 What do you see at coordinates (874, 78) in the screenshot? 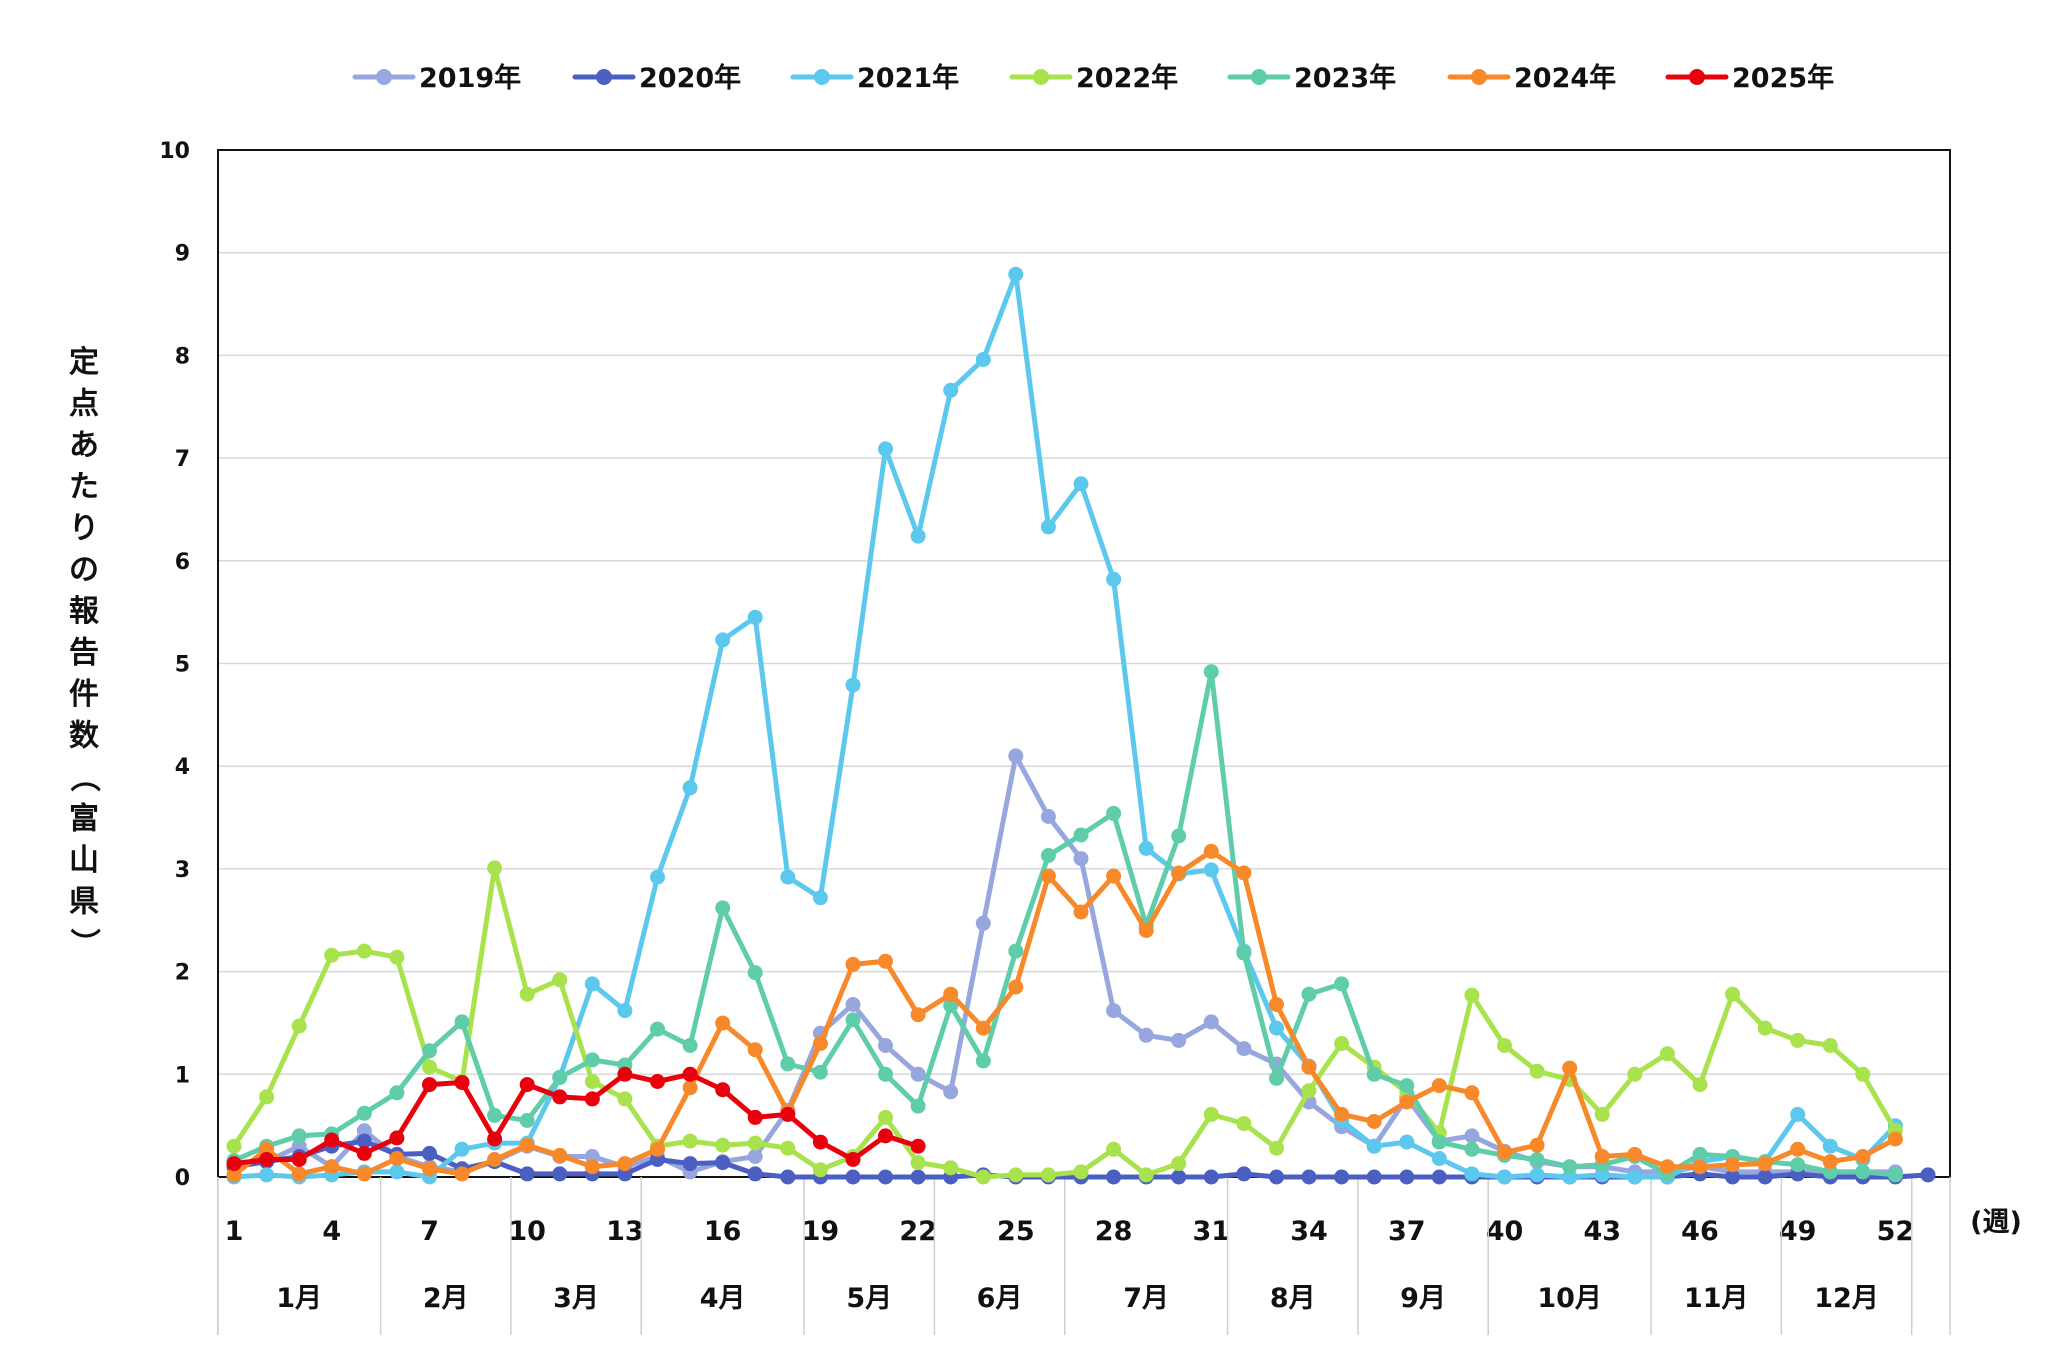
I see `legend-item-2021年: 2021年` at bounding box center [874, 78].